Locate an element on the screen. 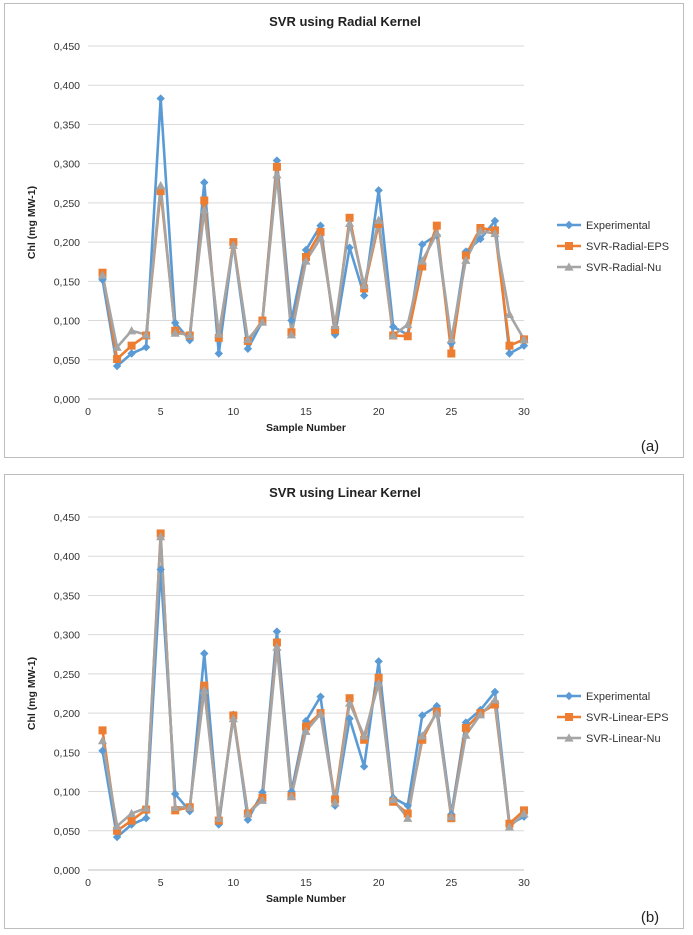 The image size is (693, 935). y-tick-label: 0,050 is located at coordinates (67, 361).